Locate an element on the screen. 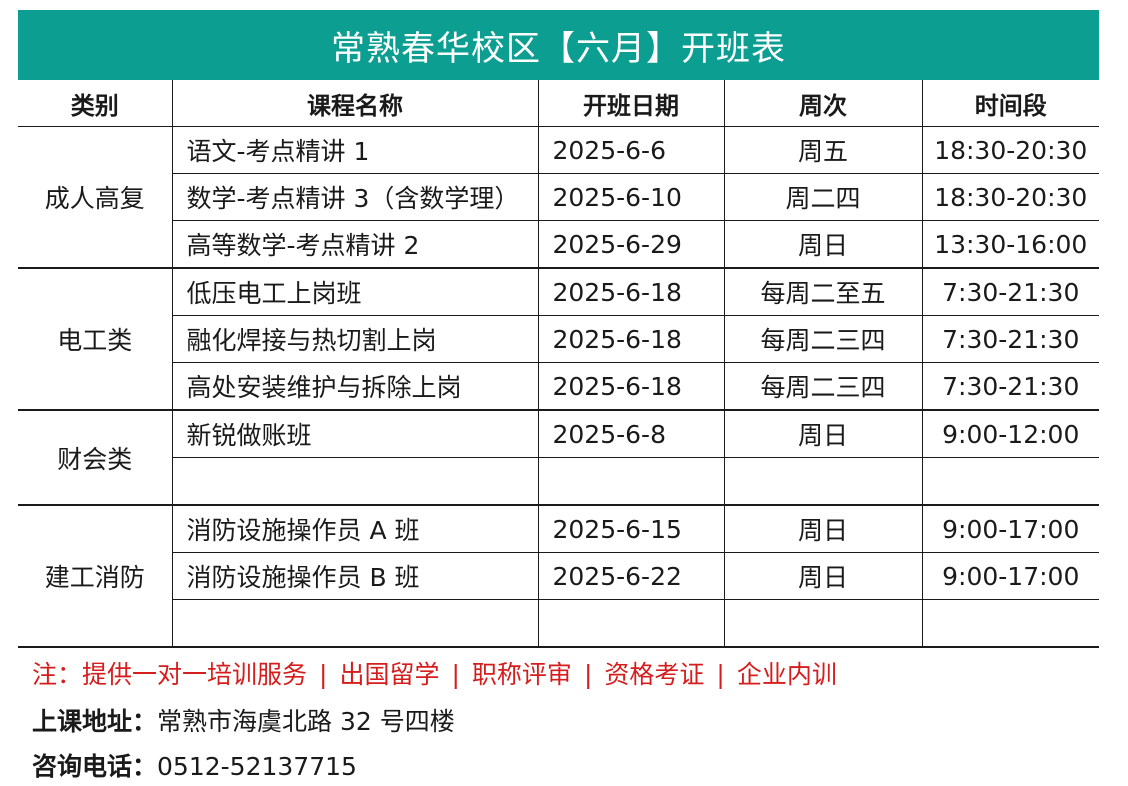 This screenshot has width=1128, height=786. course-name-cell: 消防设施操作员 B 班 is located at coordinates (355, 576).